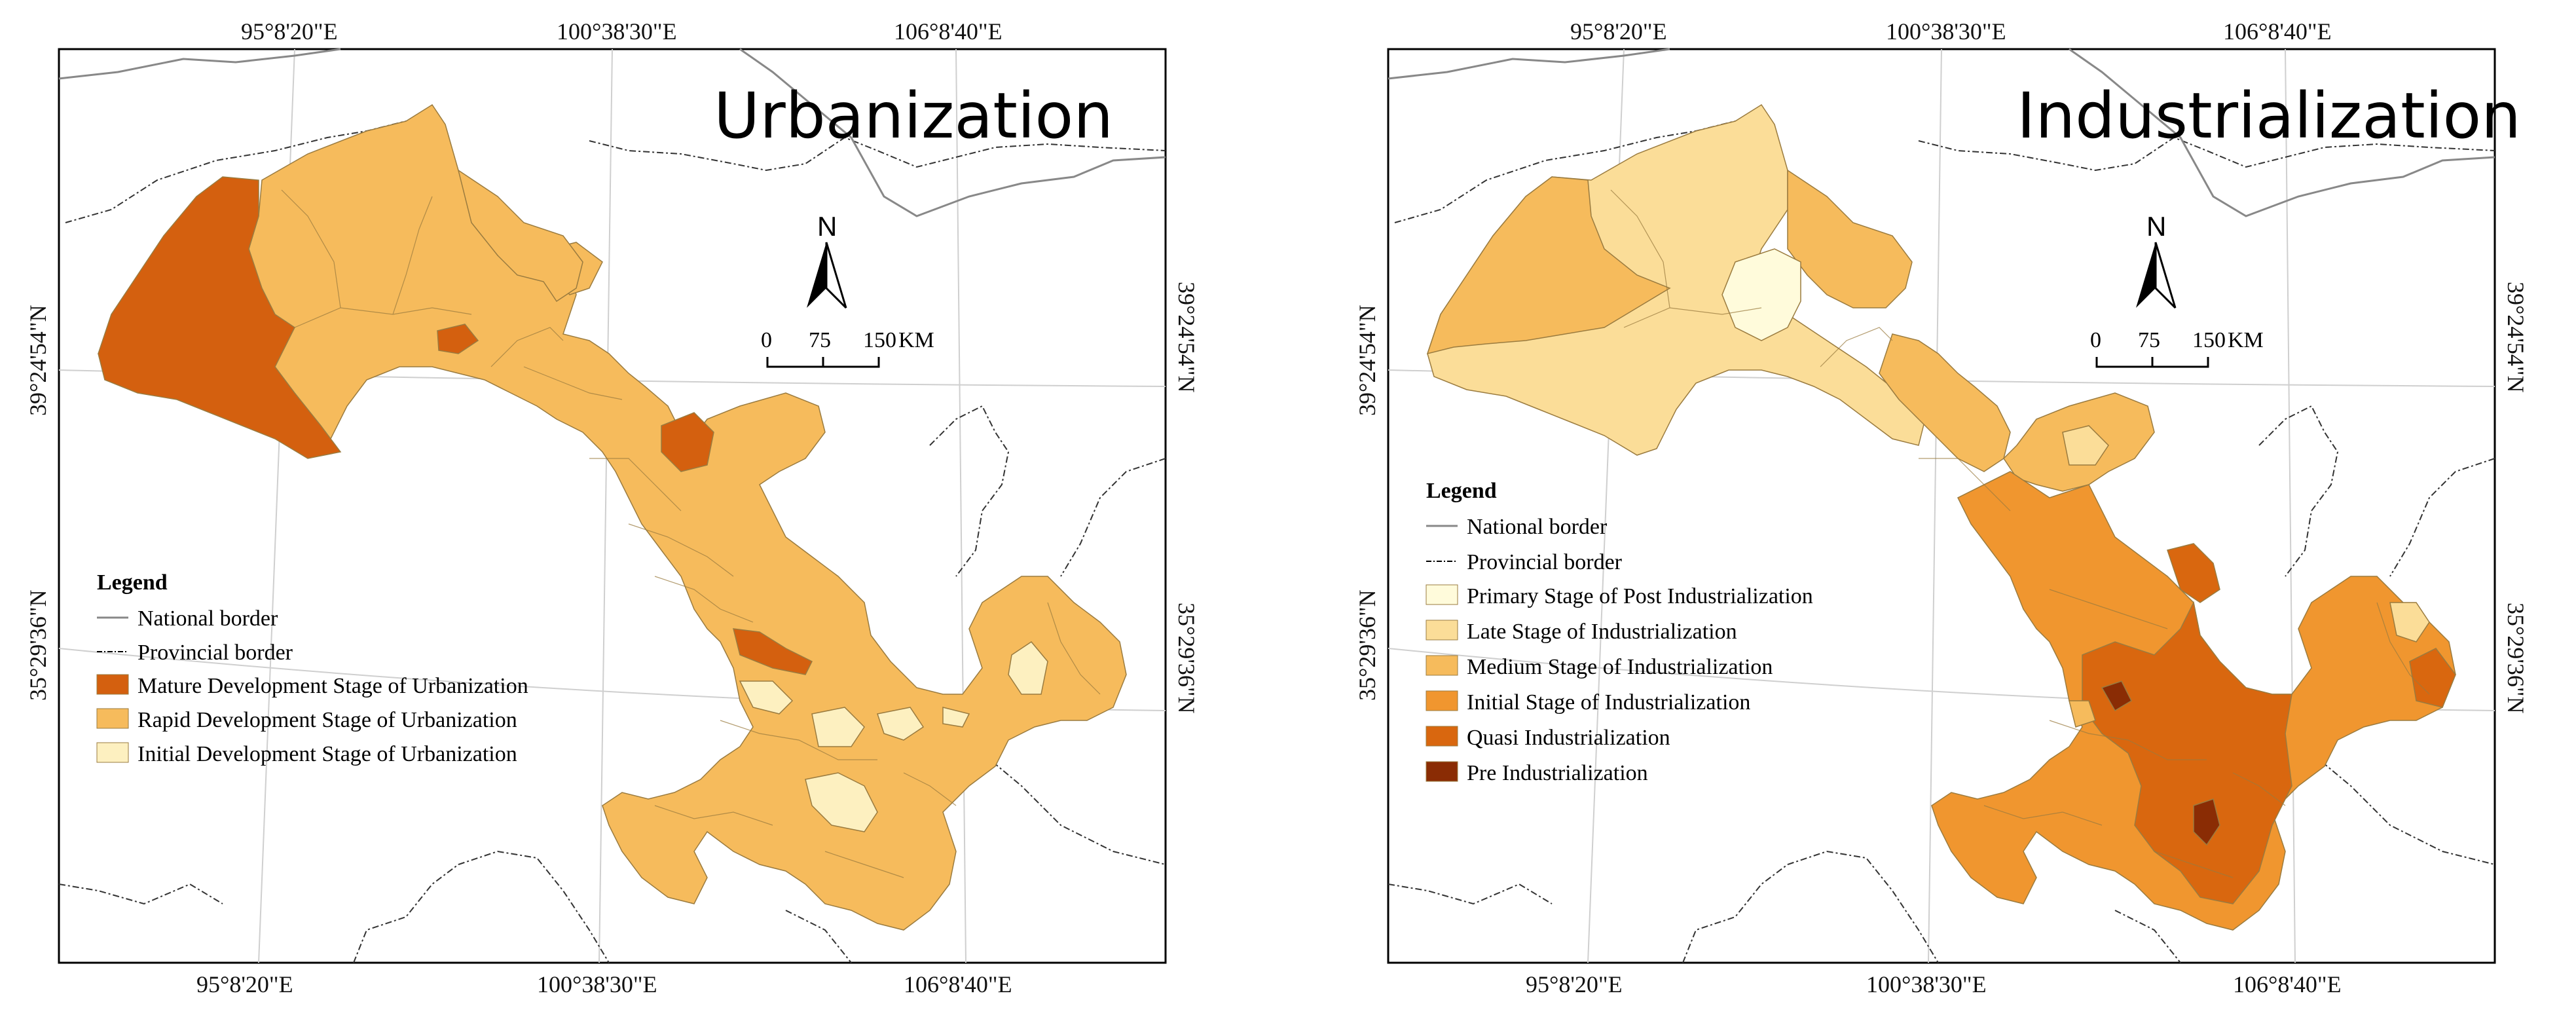 The image size is (2576, 1023). What do you see at coordinates (1850, 238) in the screenshot?
I see `region-medium-ne` at bounding box center [1850, 238].